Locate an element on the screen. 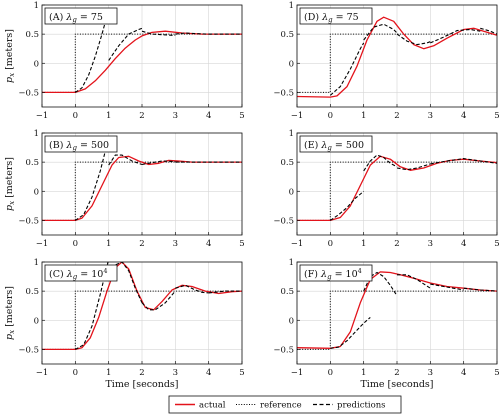 The width and height of the screenshot is (500, 418). svg-text: (E) λg = 500 is located at coordinates (334, 146).